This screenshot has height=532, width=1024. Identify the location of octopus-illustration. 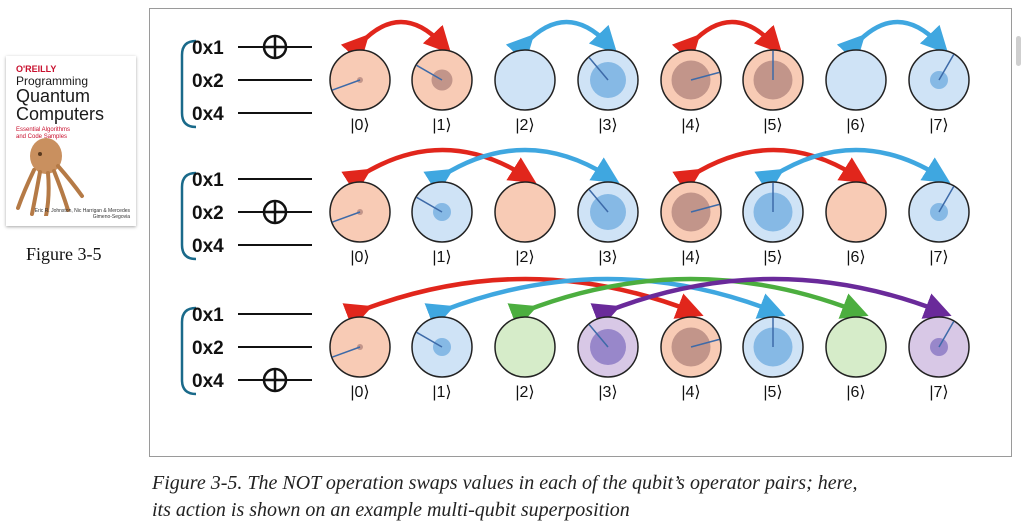
(50, 177).